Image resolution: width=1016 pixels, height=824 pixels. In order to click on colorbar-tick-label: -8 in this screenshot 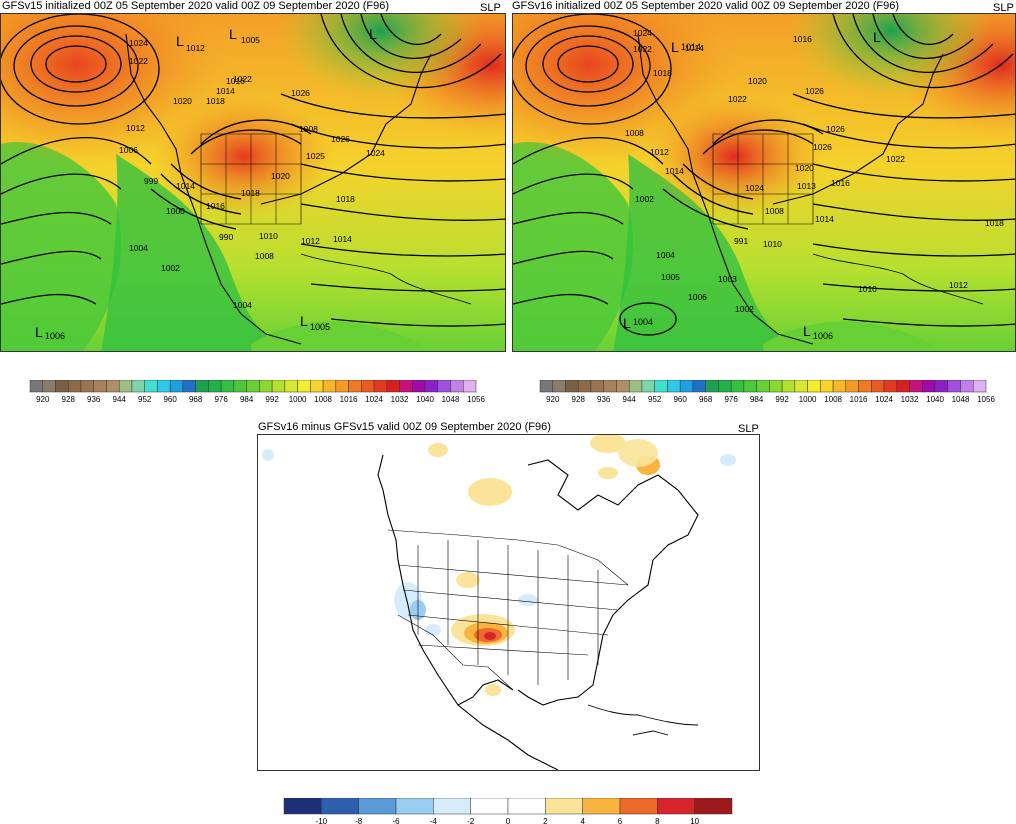, I will do `click(359, 820)`.